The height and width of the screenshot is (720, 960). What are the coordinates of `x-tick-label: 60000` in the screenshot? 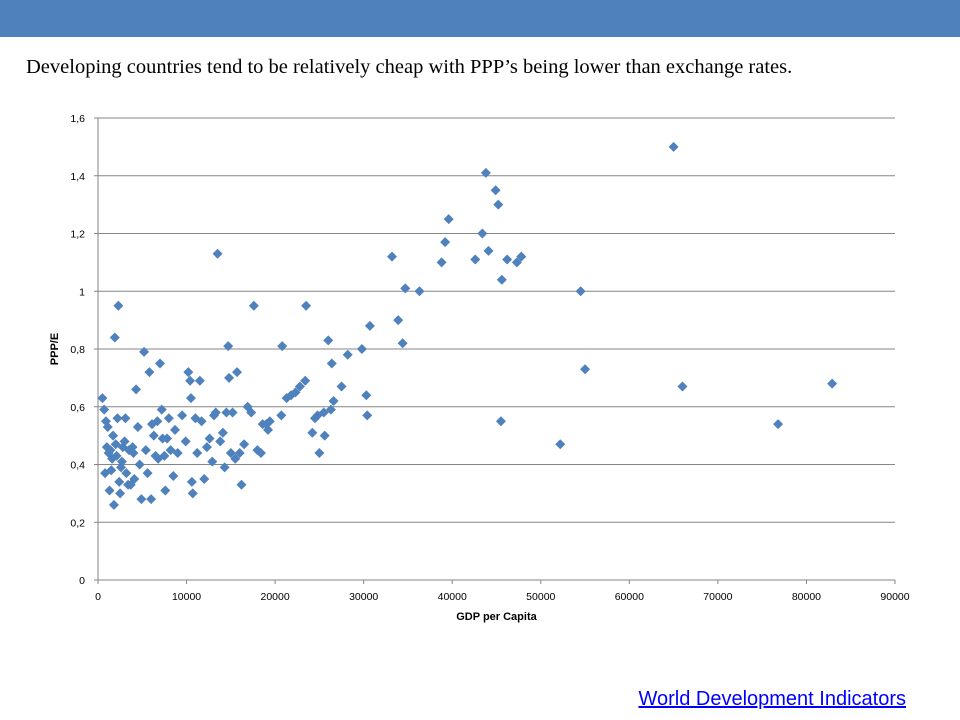 It's located at (629, 597).